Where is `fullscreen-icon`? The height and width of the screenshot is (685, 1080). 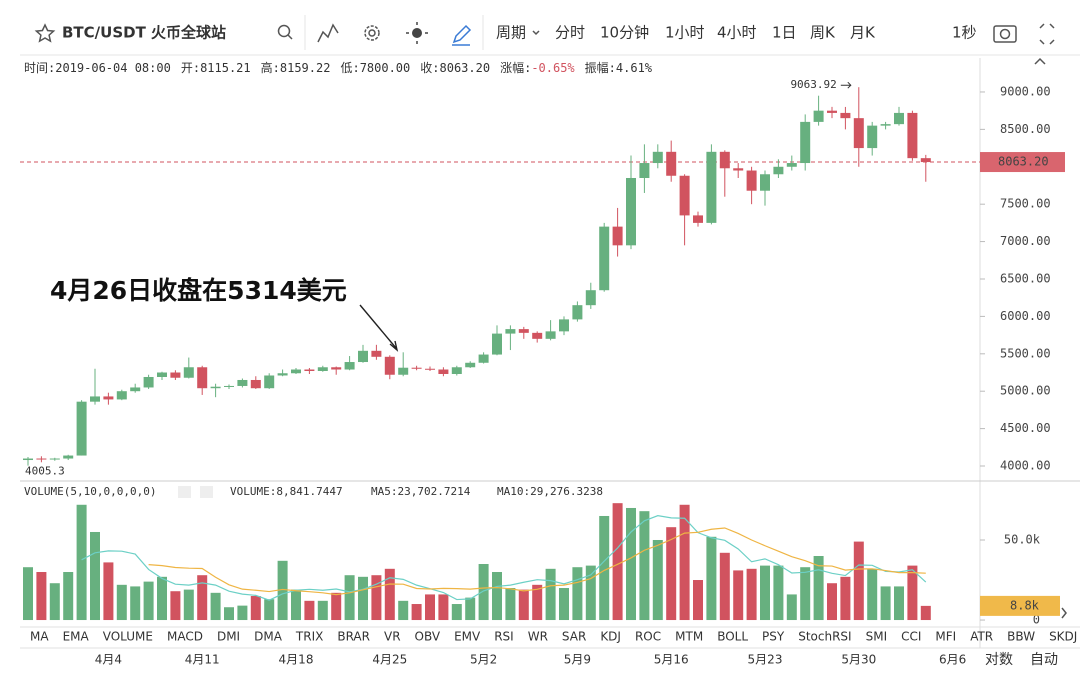
fullscreen-icon is located at coordinates (1047, 34).